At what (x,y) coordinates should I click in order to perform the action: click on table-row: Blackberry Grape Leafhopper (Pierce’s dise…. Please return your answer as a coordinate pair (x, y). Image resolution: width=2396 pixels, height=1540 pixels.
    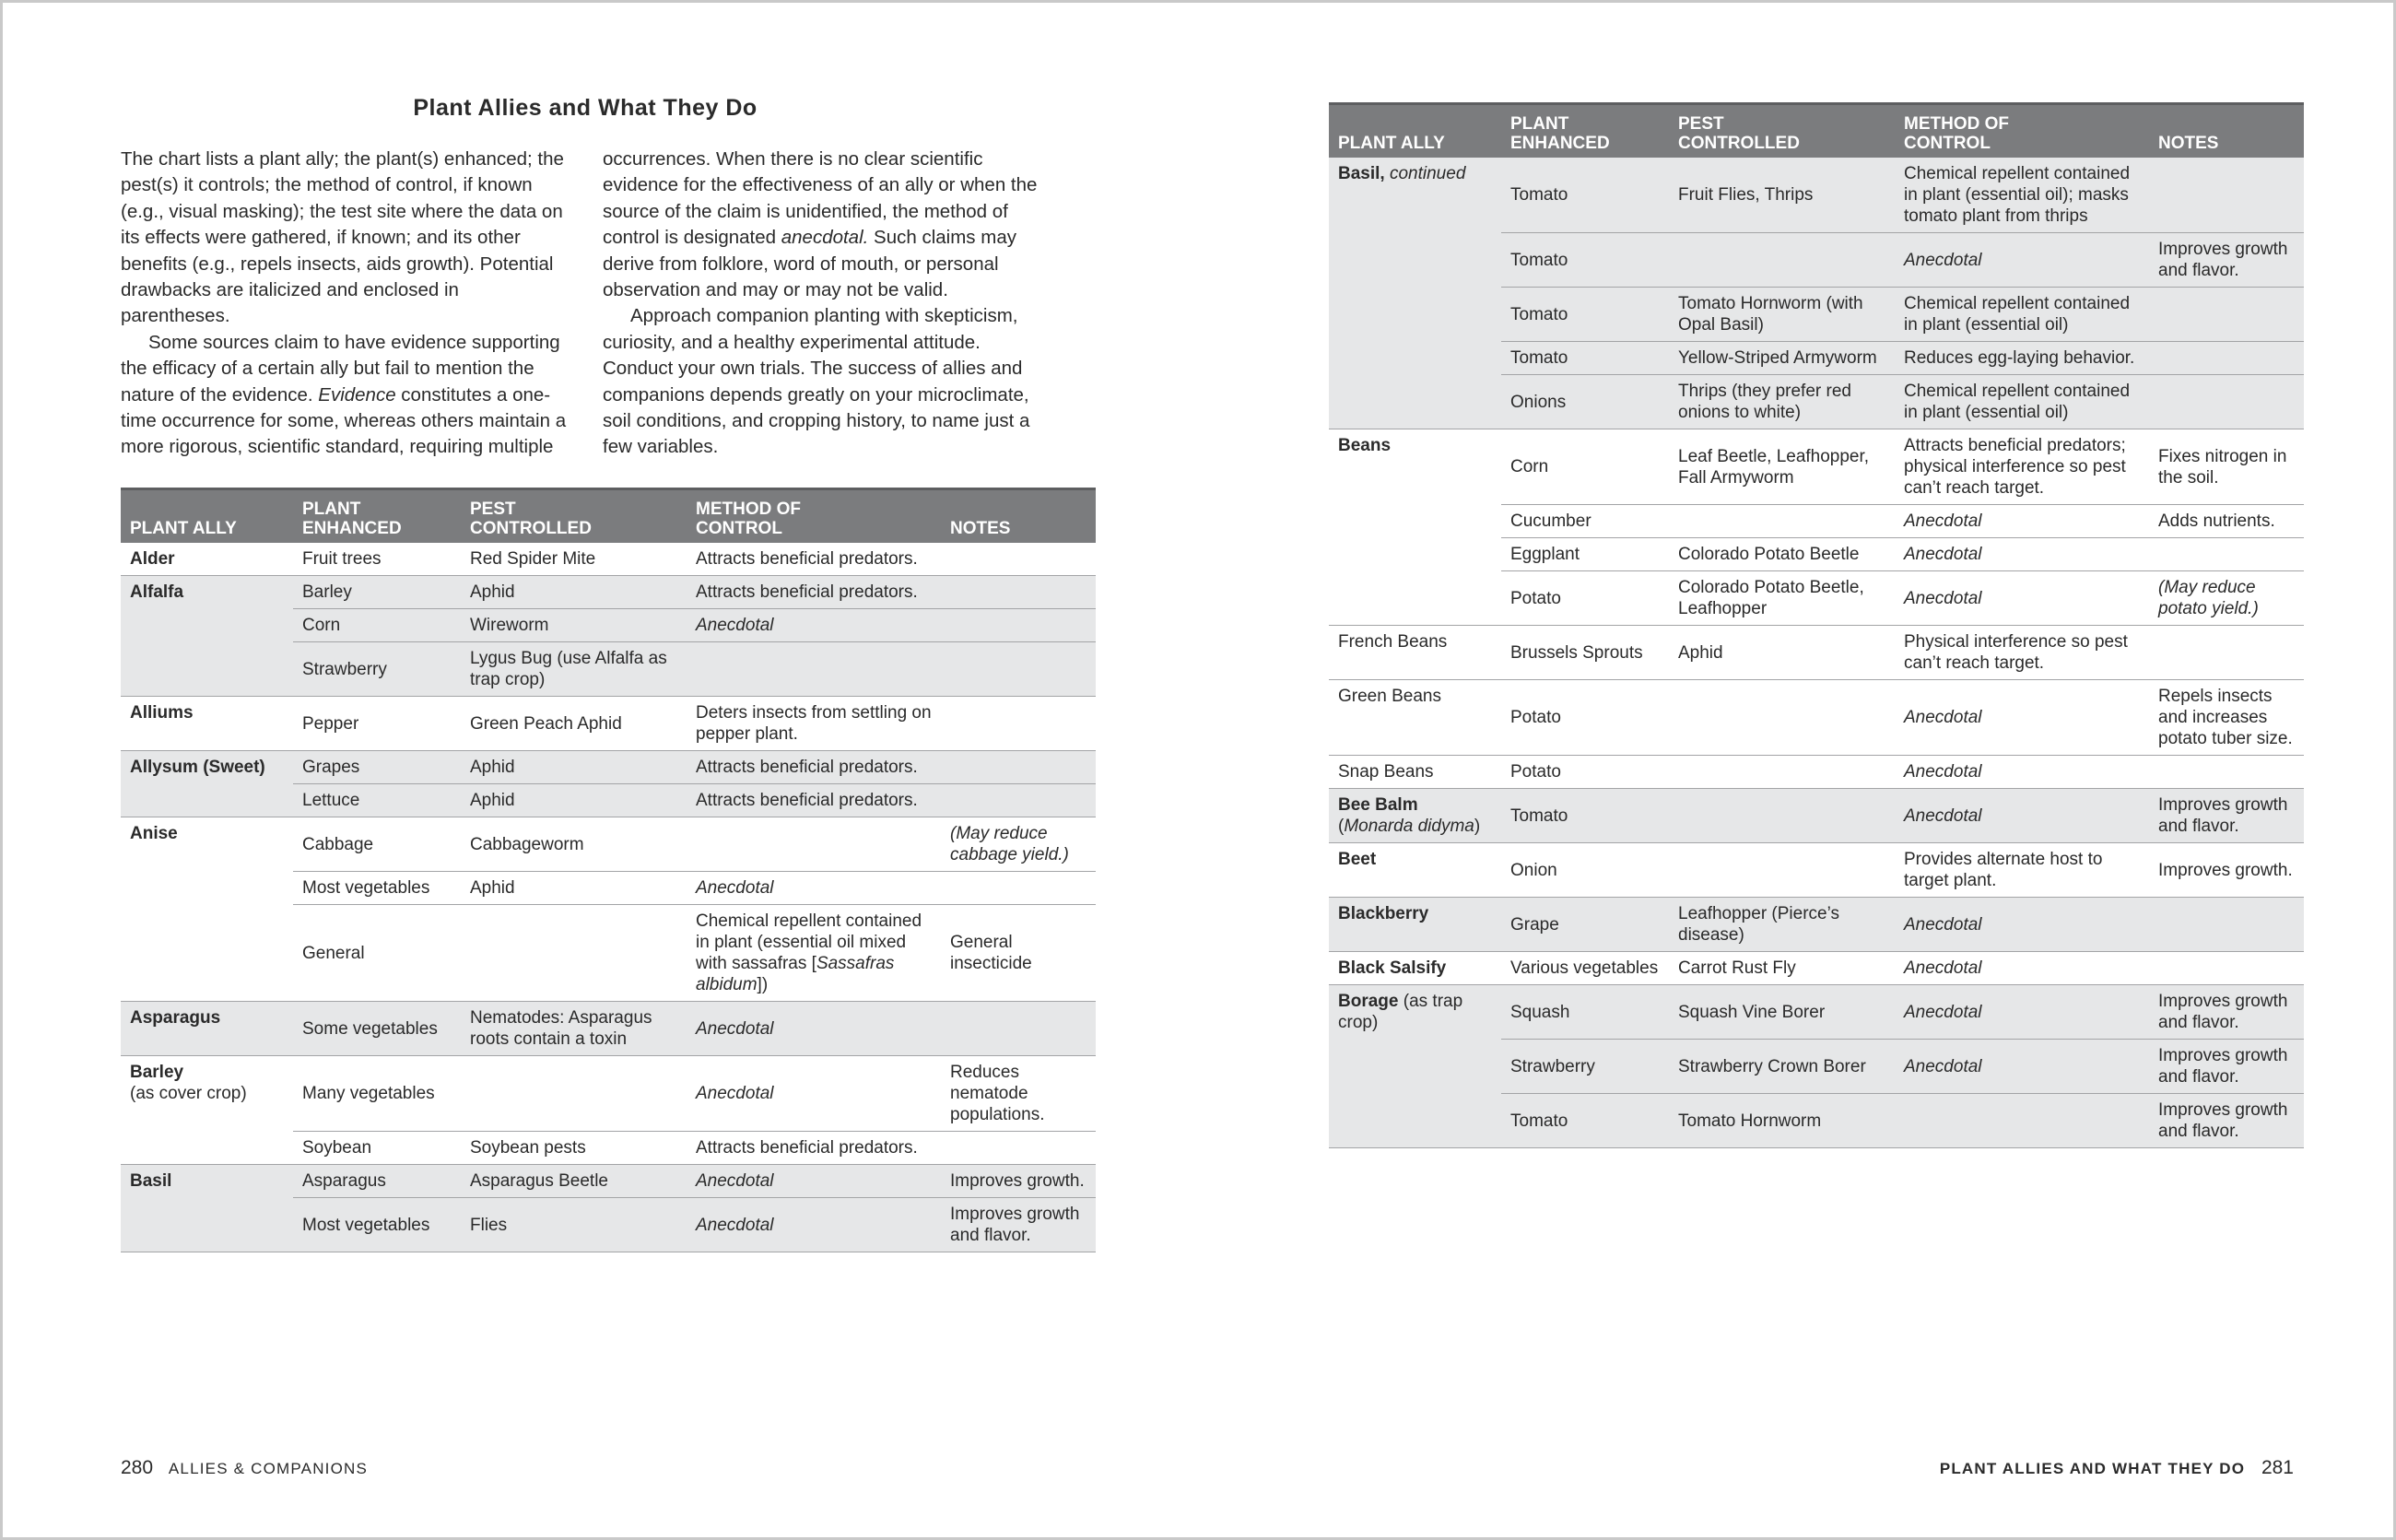
    Looking at the image, I should click on (1817, 924).